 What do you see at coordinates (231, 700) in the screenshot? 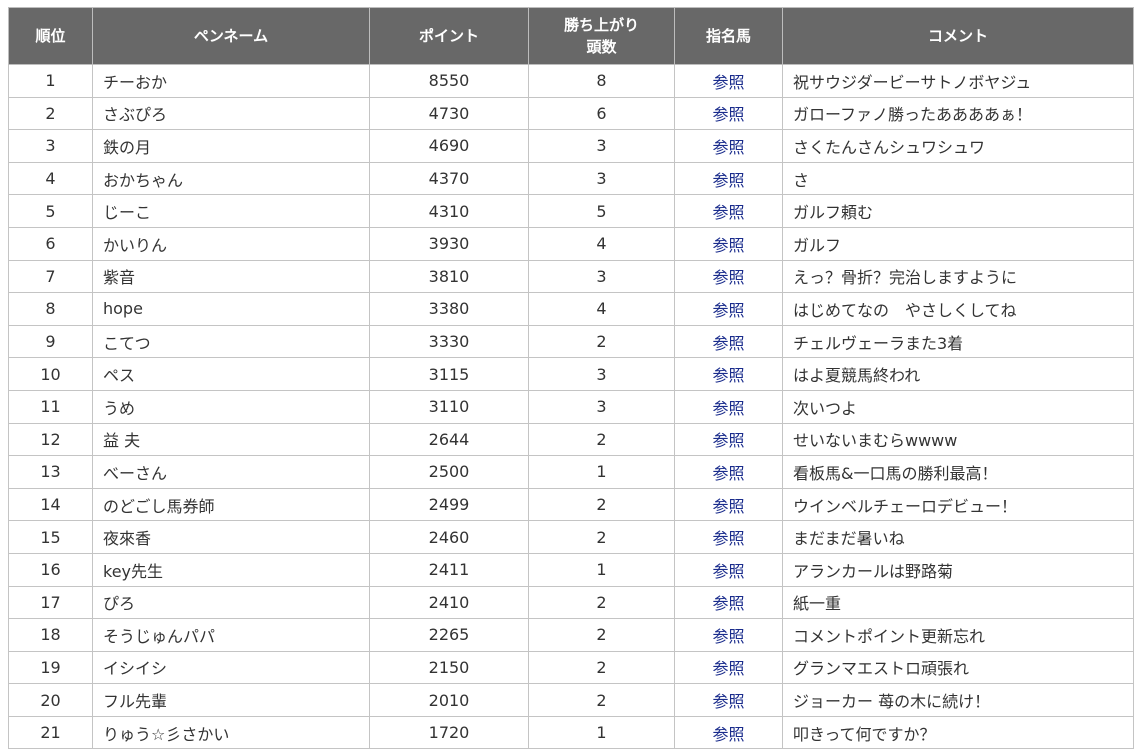
I see `pen-name-cell: フル先輩` at bounding box center [231, 700].